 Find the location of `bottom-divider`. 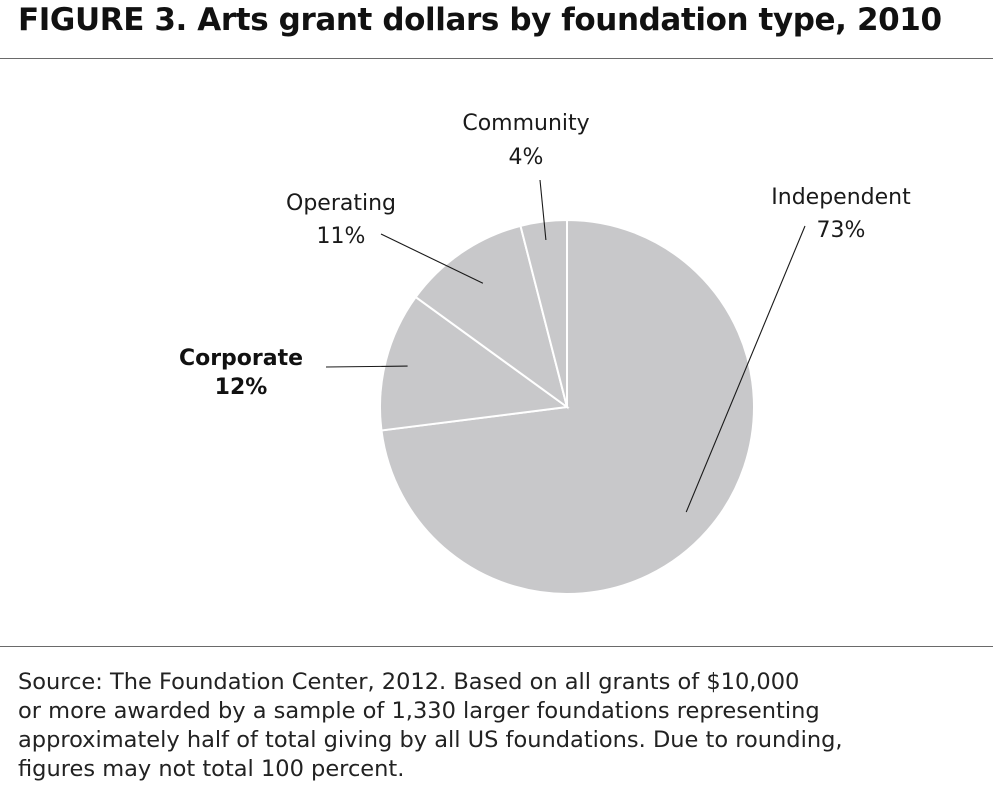

bottom-divider is located at coordinates (496, 646).